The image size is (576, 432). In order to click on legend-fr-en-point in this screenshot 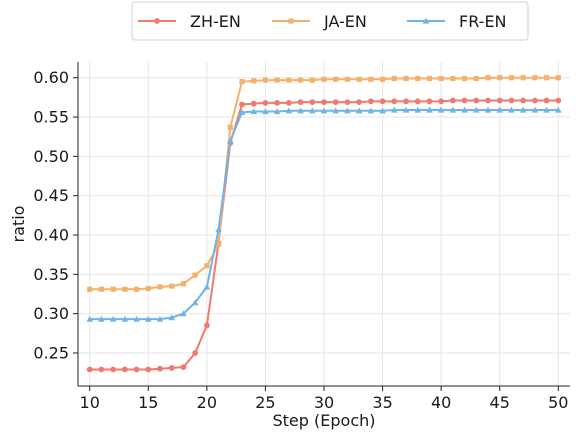, I will do `click(426, 20)`.